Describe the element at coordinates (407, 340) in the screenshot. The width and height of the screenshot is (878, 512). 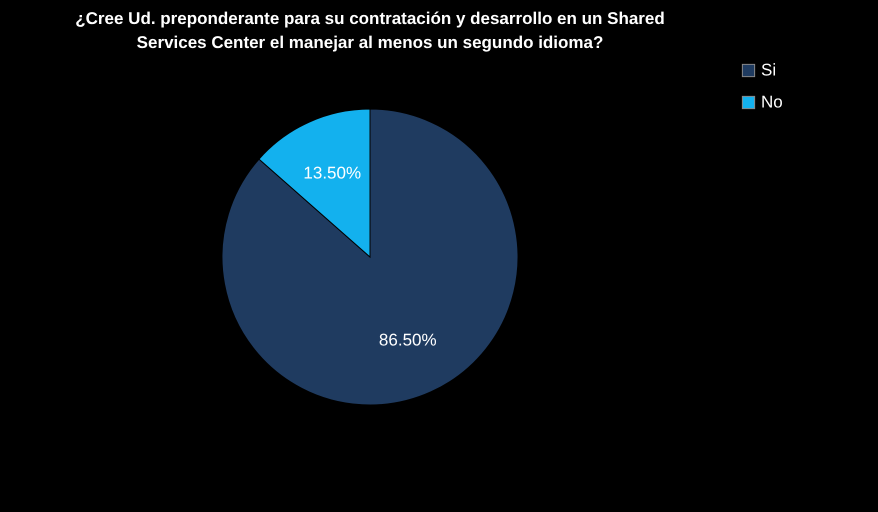
I see `data-label: 86.50%` at that location.